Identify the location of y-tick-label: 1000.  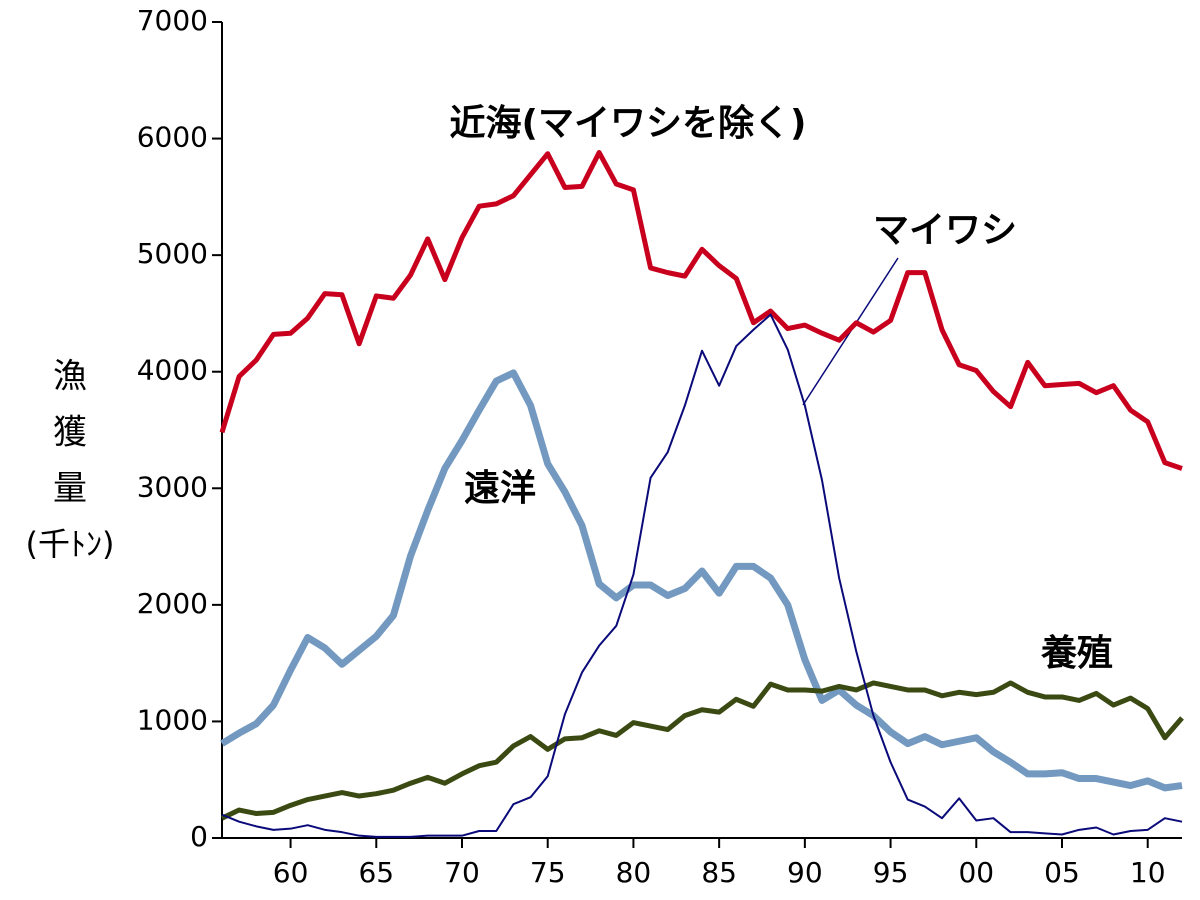
(172, 719).